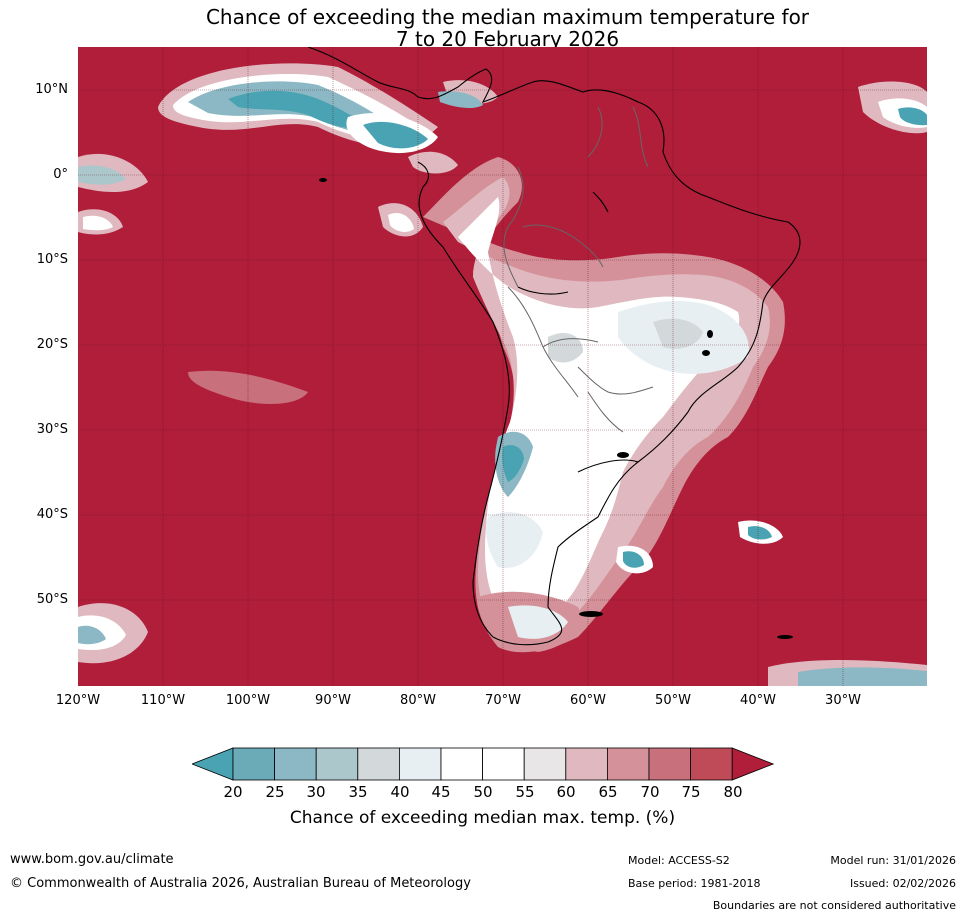  Describe the element at coordinates (691, 792) in the screenshot. I see `colorbar-tick: 75` at that location.